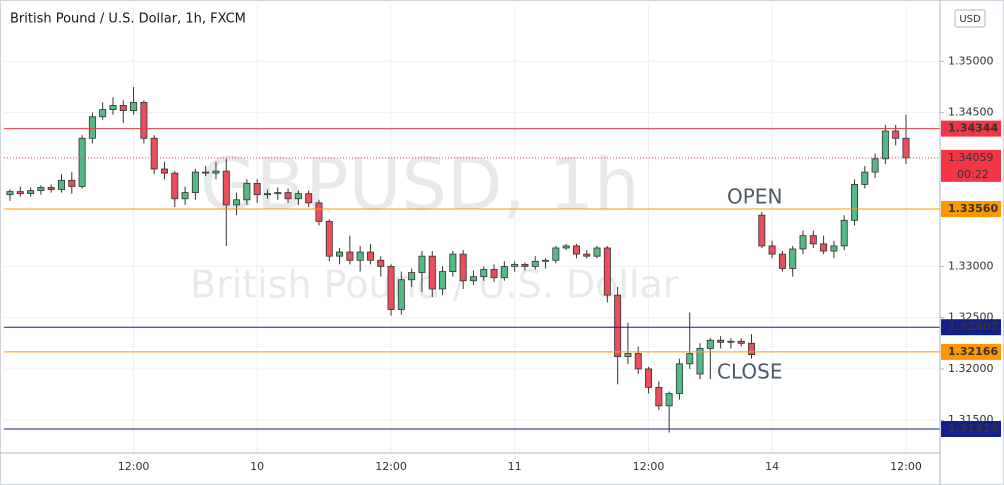 The image size is (1004, 485). What do you see at coordinates (971, 60) in the screenshot?
I see `y-tick-label: 1.35000` at bounding box center [971, 60].